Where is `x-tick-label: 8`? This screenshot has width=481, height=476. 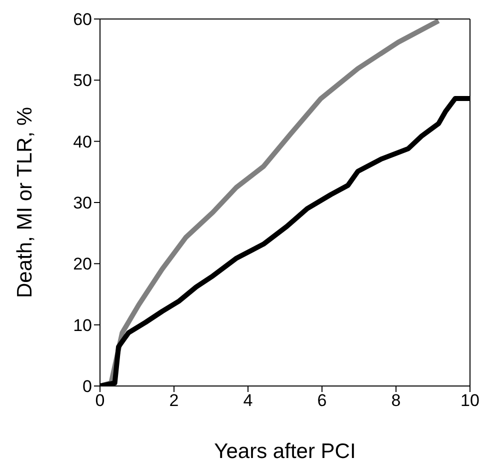
x-tick-label: 8 is located at coordinates (396, 400).